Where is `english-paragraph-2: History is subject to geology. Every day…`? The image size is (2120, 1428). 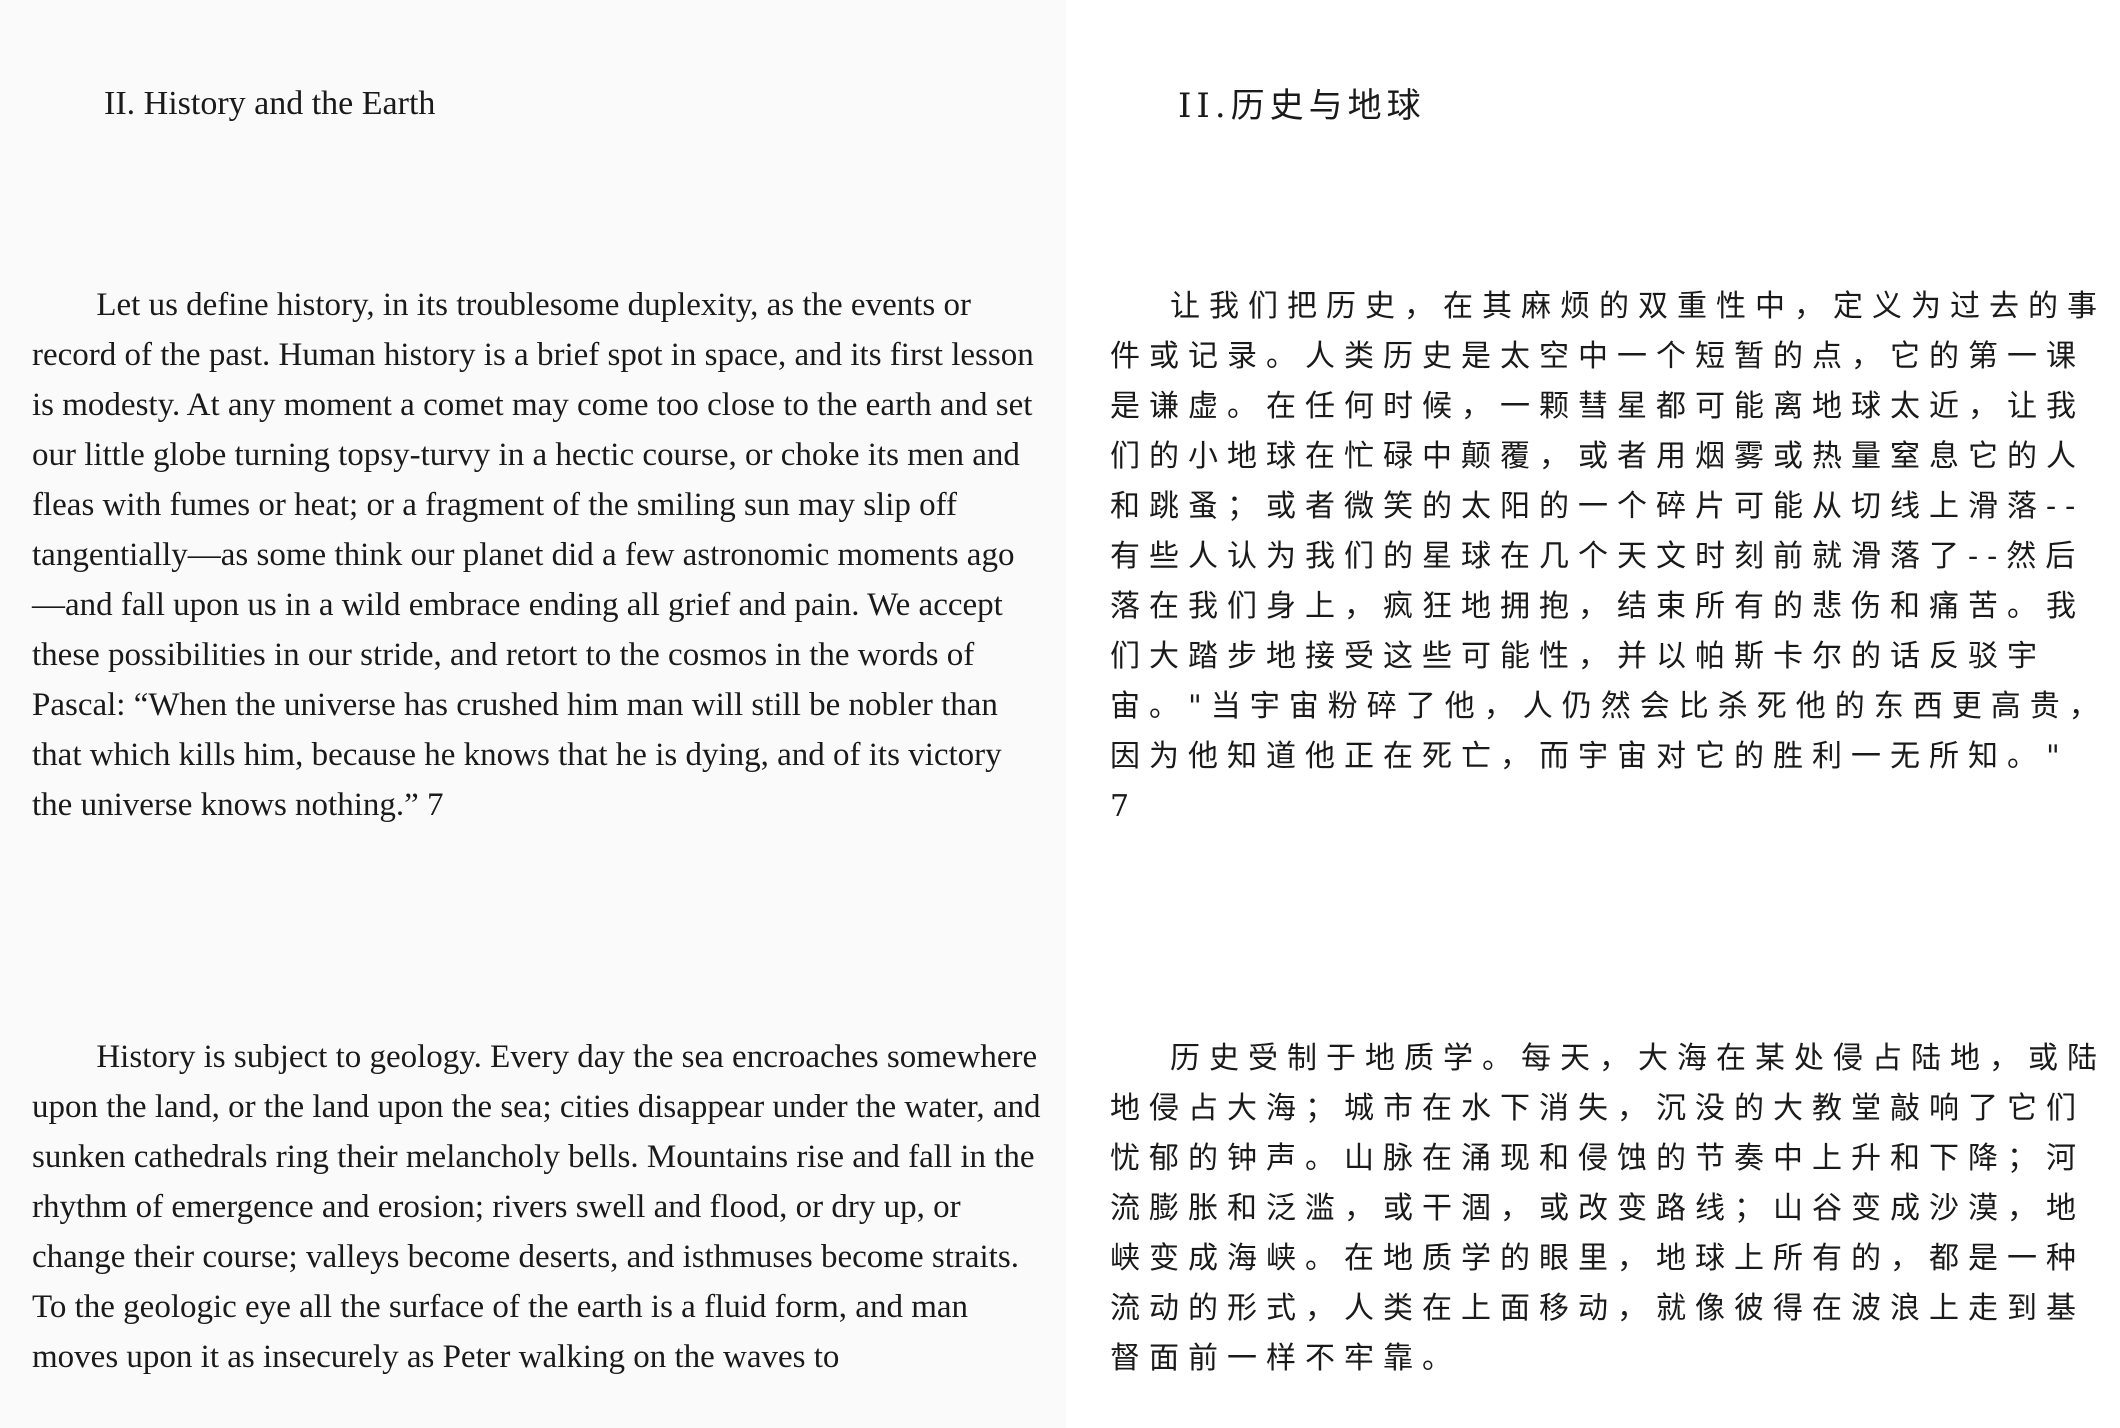 english-paragraph-2: History is subject to geology. Every day… is located at coordinates (536, 1207).